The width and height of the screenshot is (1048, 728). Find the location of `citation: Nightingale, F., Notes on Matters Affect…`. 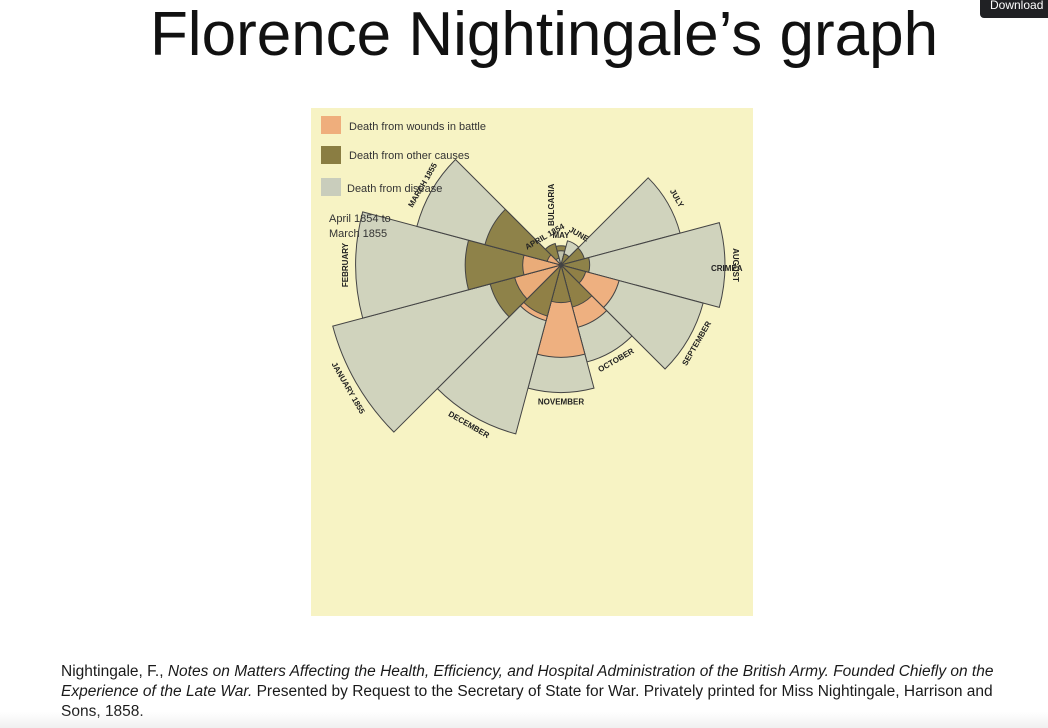

citation: Nightingale, F., Notes on Matters Affect… is located at coordinates (546, 692).